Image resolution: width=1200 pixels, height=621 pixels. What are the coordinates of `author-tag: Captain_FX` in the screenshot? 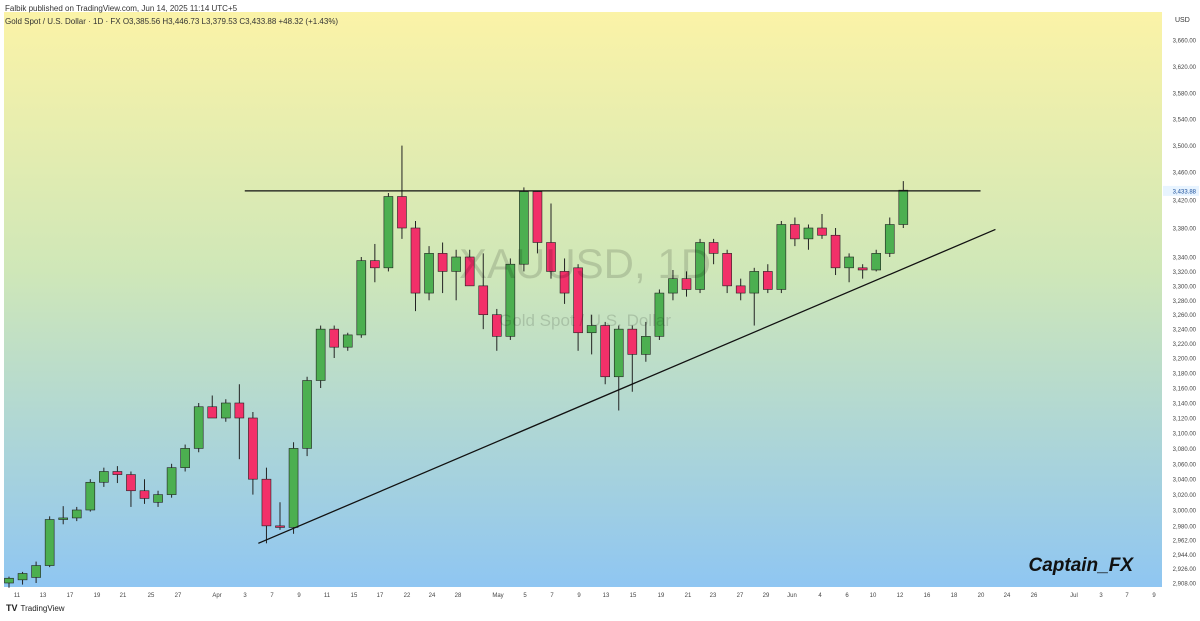 It's located at (1081, 565).